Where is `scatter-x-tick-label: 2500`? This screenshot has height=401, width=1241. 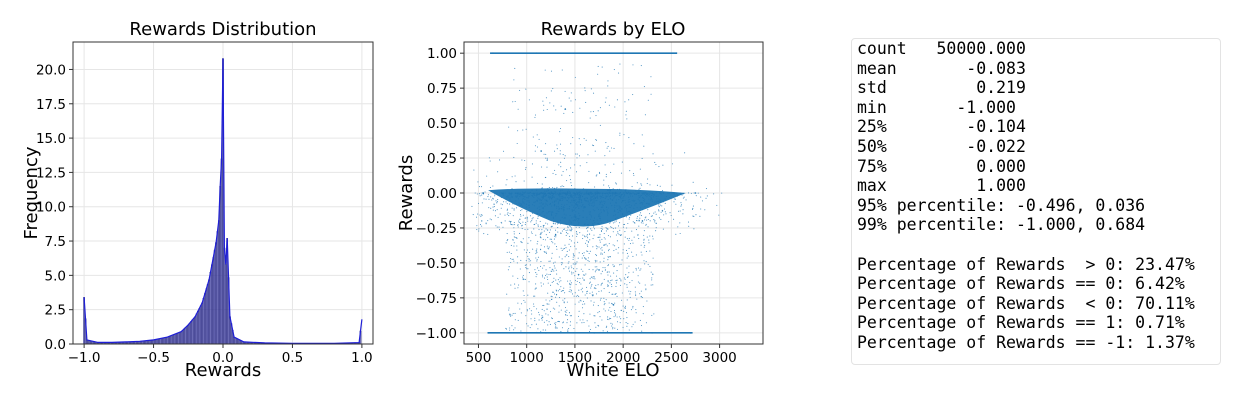
scatter-x-tick-label: 2500 is located at coordinates (671, 358).